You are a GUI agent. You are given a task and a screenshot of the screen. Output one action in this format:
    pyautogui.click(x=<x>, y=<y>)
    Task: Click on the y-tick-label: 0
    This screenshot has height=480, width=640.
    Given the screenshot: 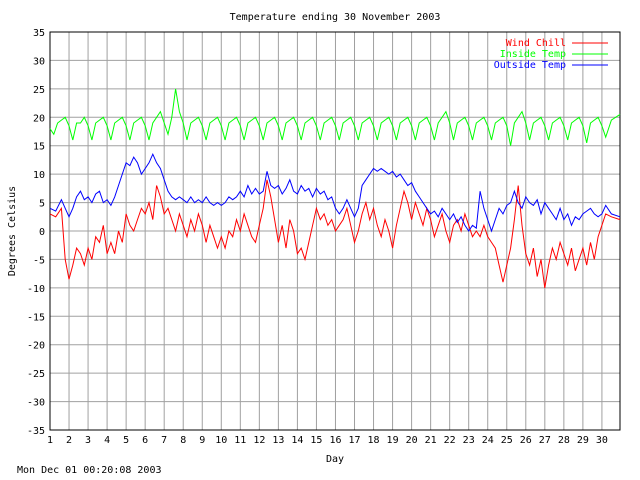 What is the action you would take?
    pyautogui.click(x=42, y=232)
    